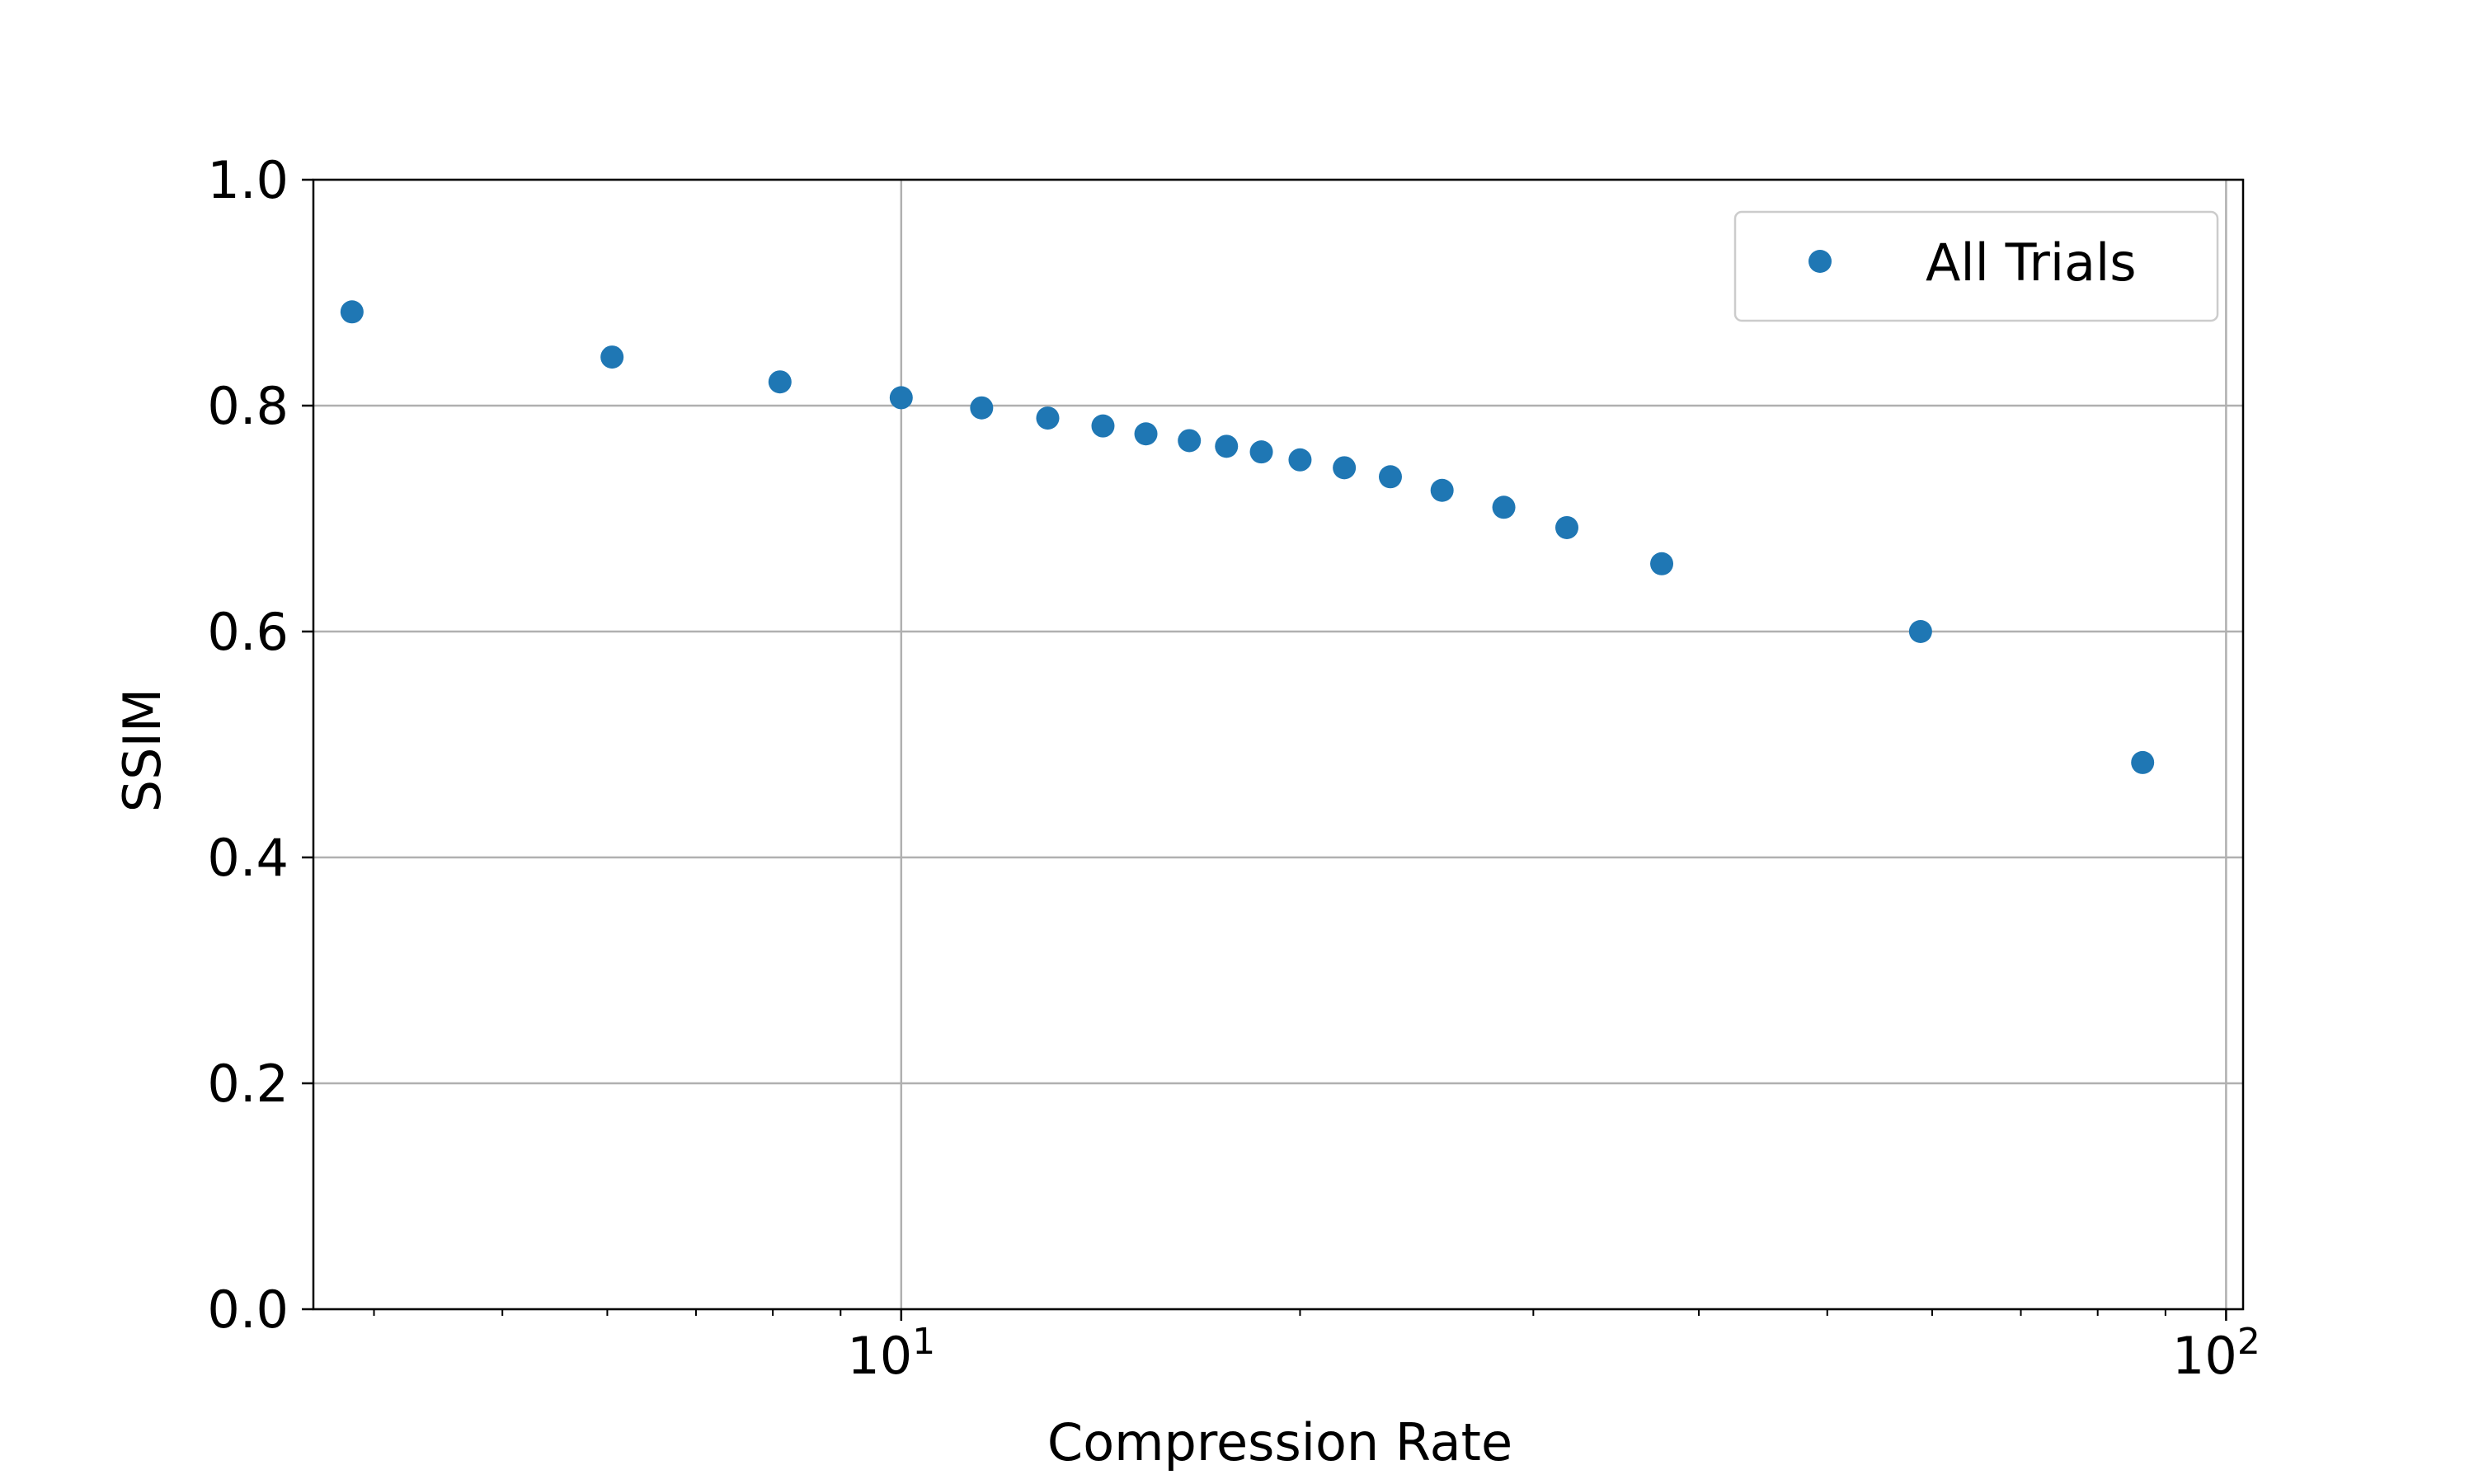 The height and width of the screenshot is (1484, 2474). What do you see at coordinates (248, 632) in the screenshot?
I see `y-tick-label: 0.6` at bounding box center [248, 632].